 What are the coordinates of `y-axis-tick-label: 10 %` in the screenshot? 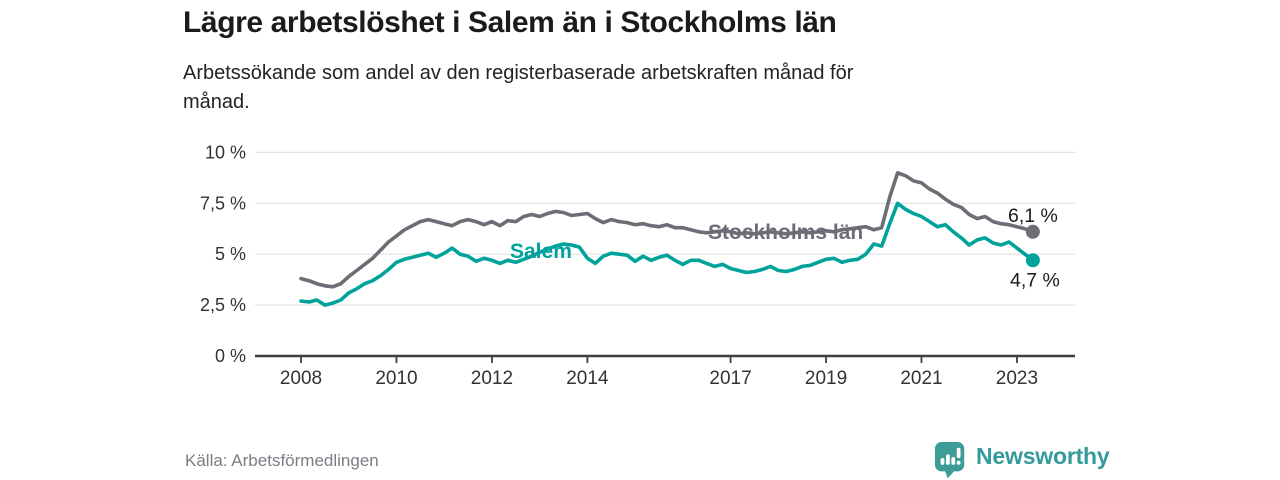 It's located at (225, 152).